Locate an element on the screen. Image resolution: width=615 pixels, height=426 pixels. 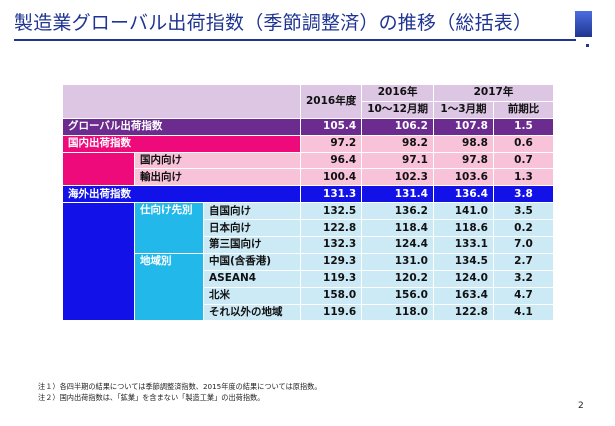
row-label-north-america: 北米 is located at coordinates (252, 295).